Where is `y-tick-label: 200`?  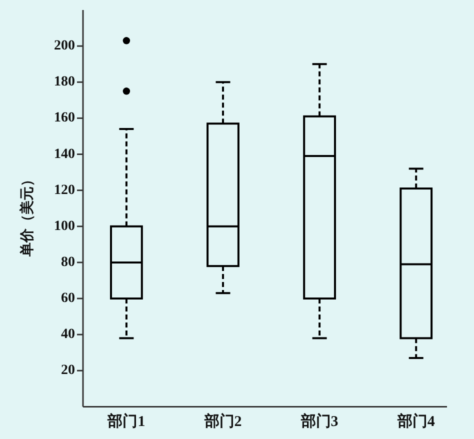 y-tick-label: 200 is located at coordinates (64, 46).